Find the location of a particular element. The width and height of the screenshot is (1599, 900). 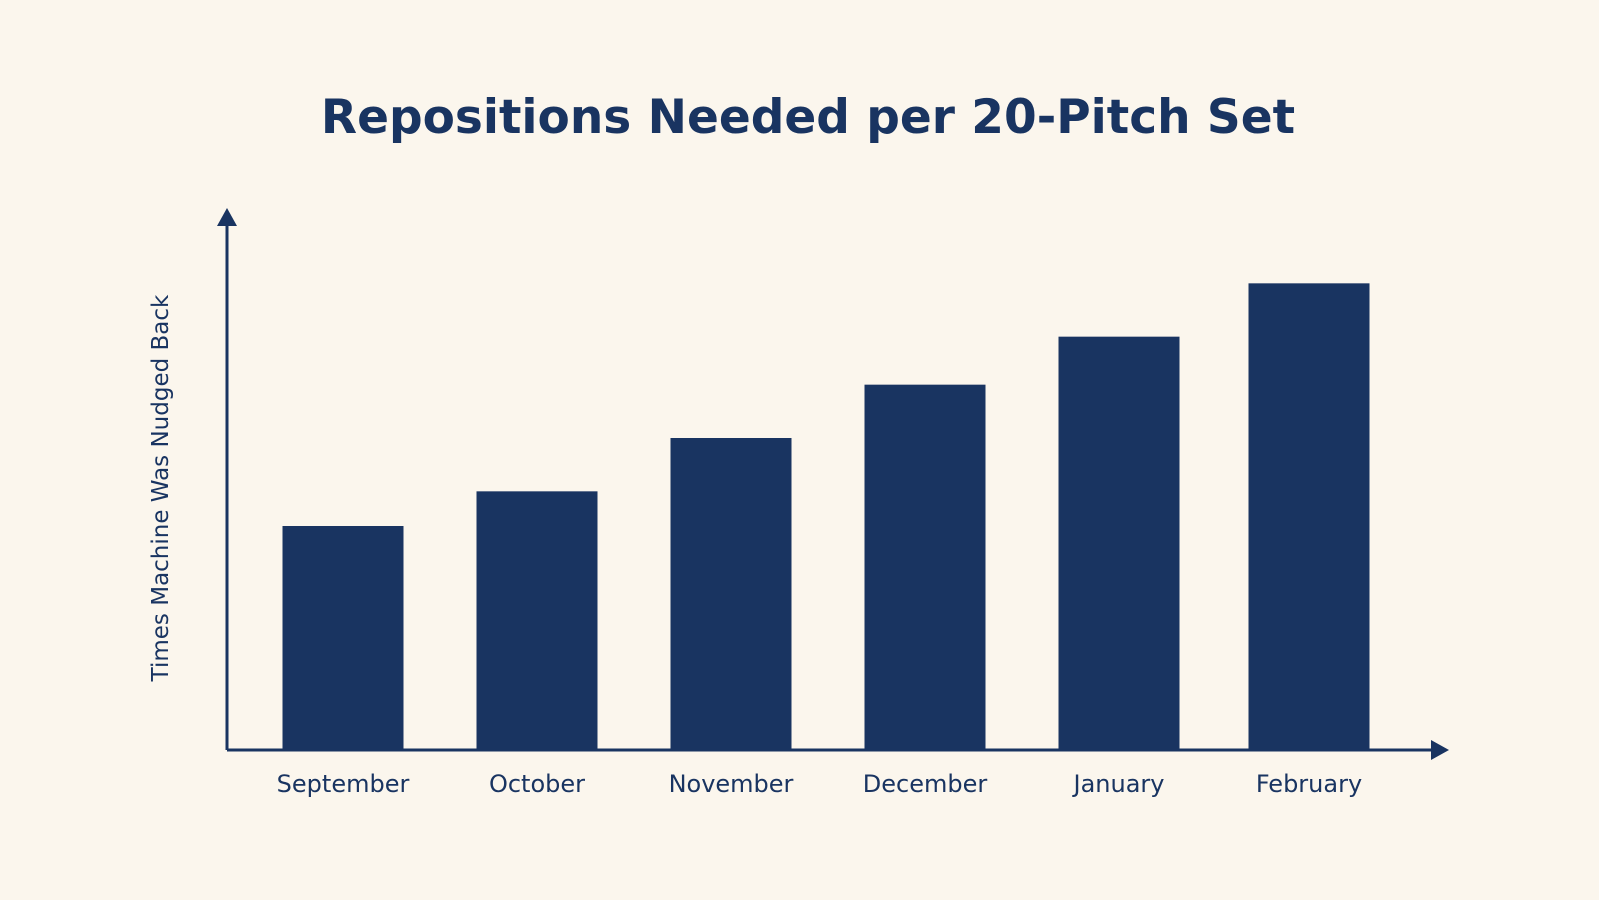

x-tick-label-january: January is located at coordinates (1118, 784).